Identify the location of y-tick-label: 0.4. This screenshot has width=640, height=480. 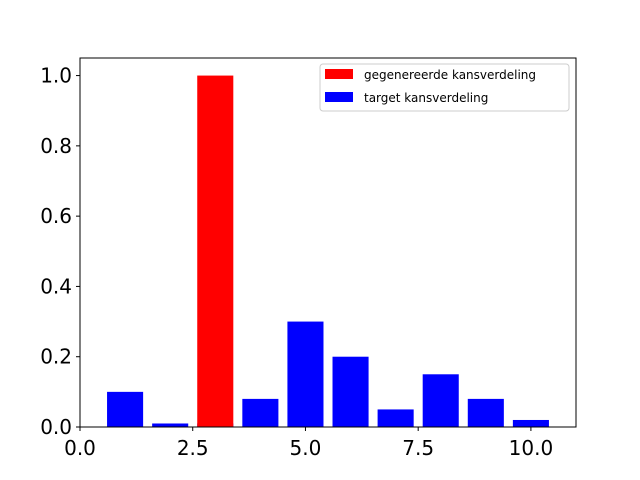
(56, 286).